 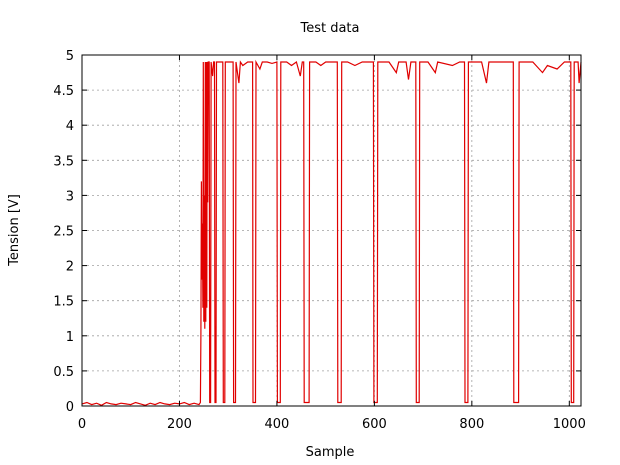 What do you see at coordinates (179, 424) in the screenshot?
I see `x-tick-label: 200` at bounding box center [179, 424].